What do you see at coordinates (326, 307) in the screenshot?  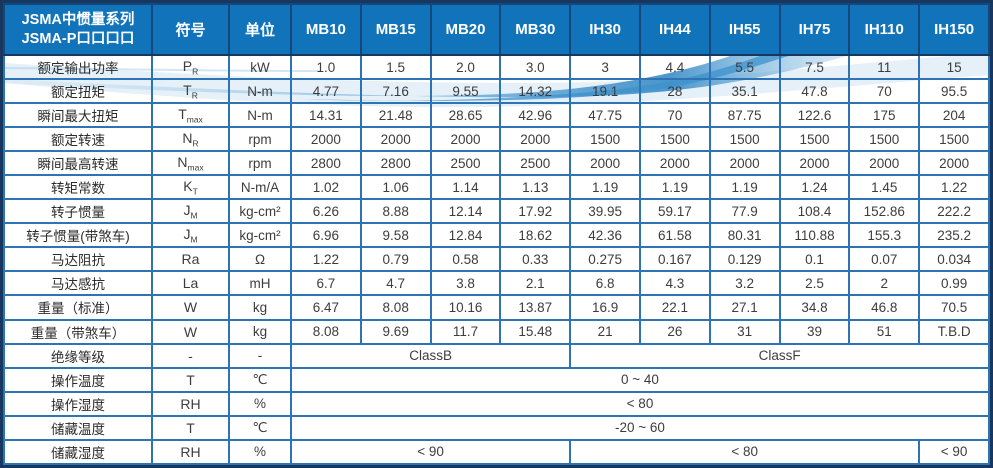 I see `spec-value: 6.47` at bounding box center [326, 307].